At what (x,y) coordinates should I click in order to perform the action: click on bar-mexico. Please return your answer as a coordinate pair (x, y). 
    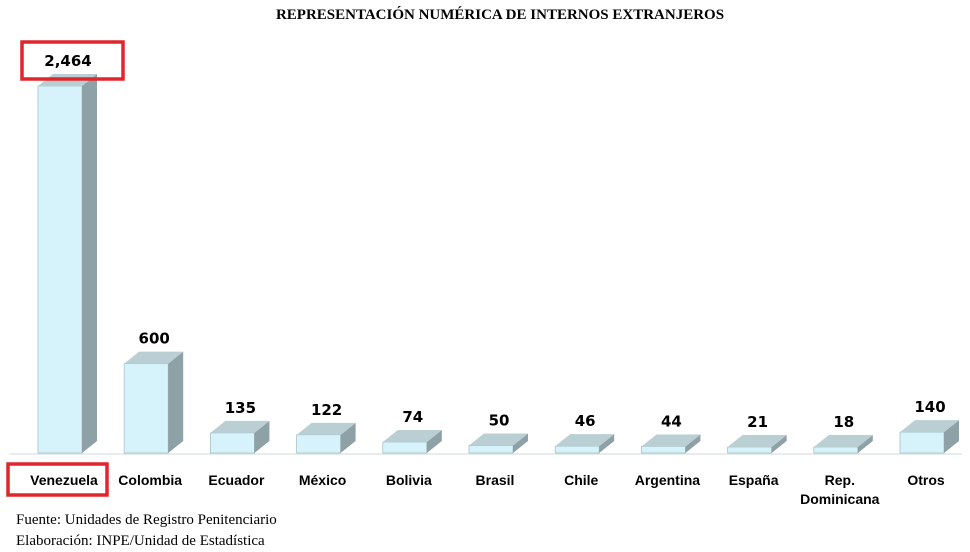
    Looking at the image, I should click on (326, 438).